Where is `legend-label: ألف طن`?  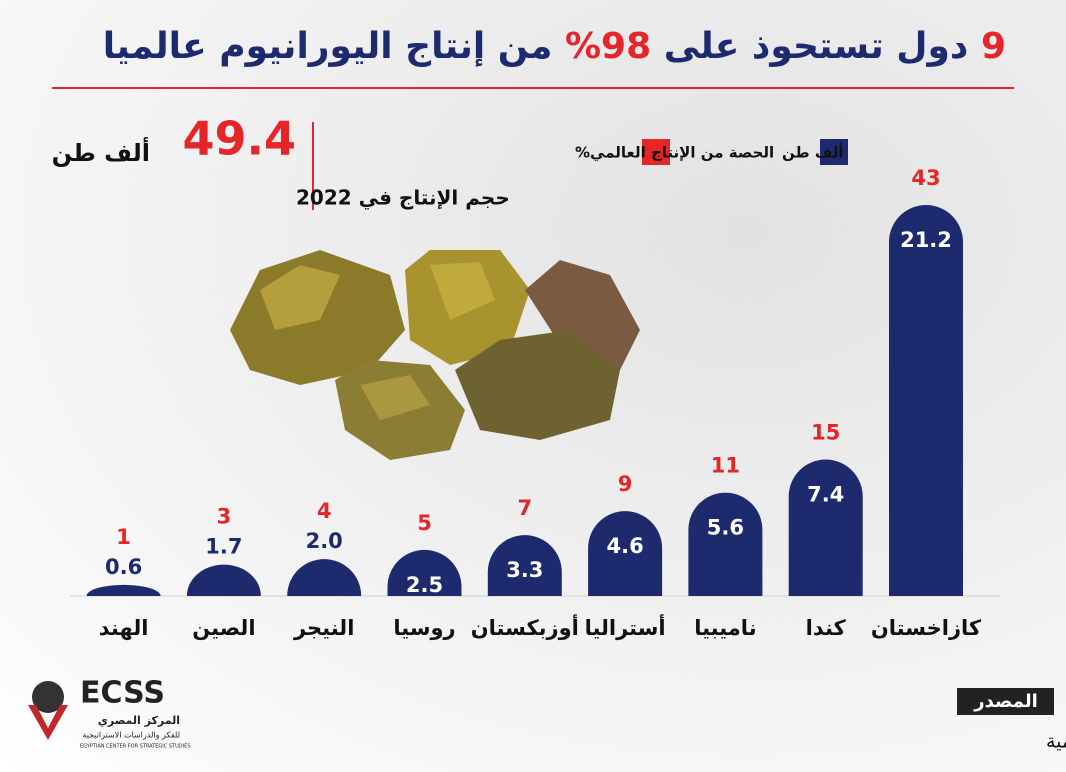 legend-label: ألف طن is located at coordinates (813, 152).